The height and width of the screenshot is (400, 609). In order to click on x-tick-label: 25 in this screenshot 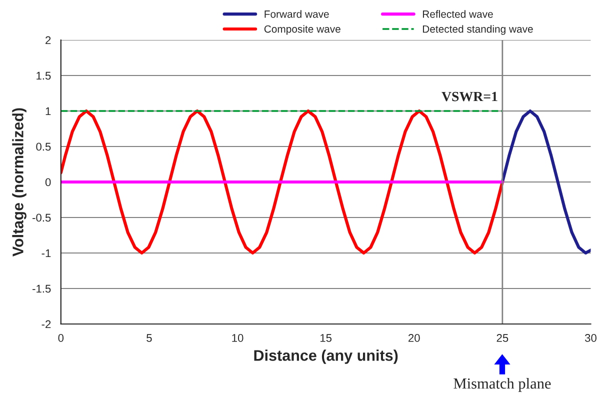, I will do `click(502, 338)`.